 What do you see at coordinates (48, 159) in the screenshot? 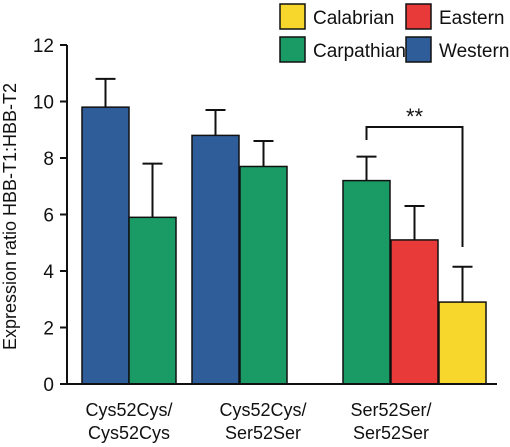
I see `y-tick-label: 8` at bounding box center [48, 159].